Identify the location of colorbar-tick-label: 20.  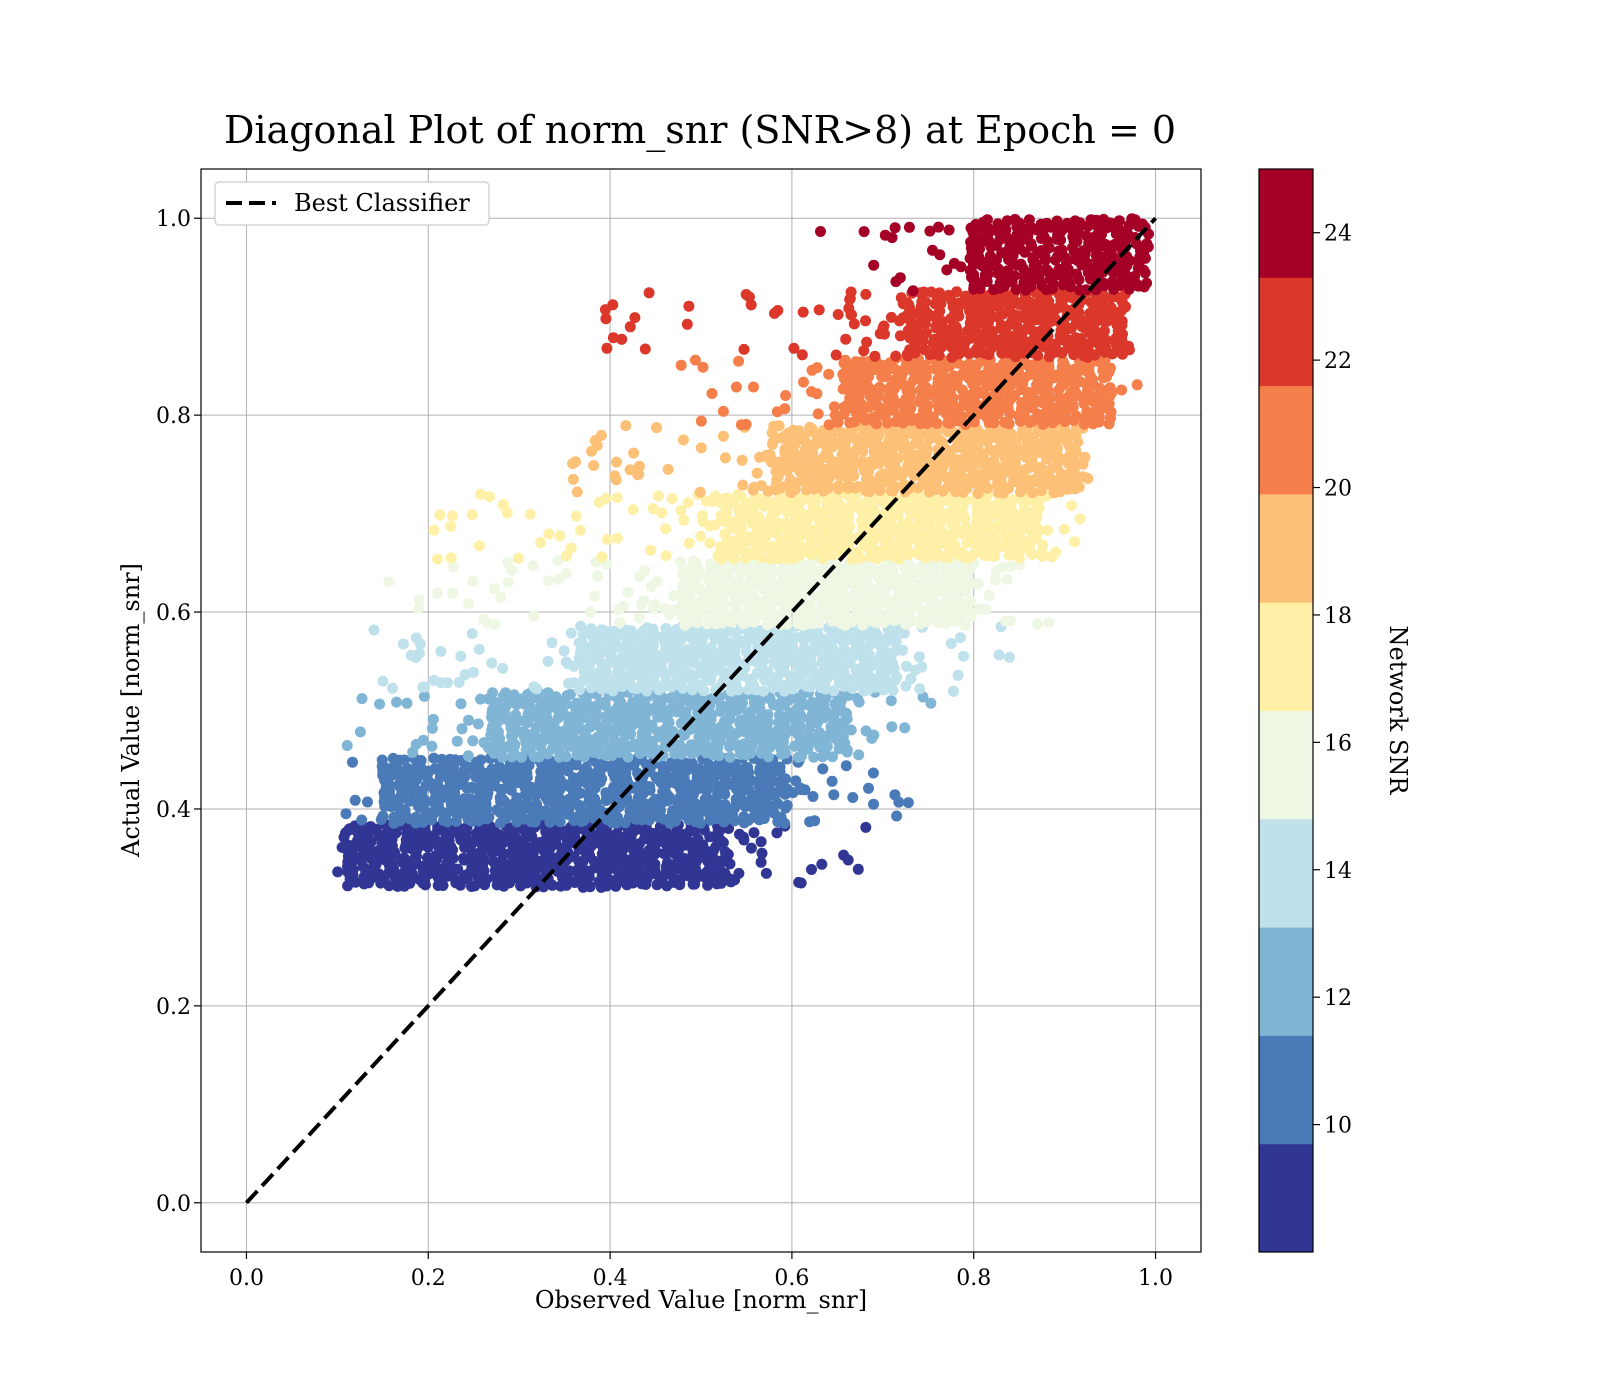
(1338, 489).